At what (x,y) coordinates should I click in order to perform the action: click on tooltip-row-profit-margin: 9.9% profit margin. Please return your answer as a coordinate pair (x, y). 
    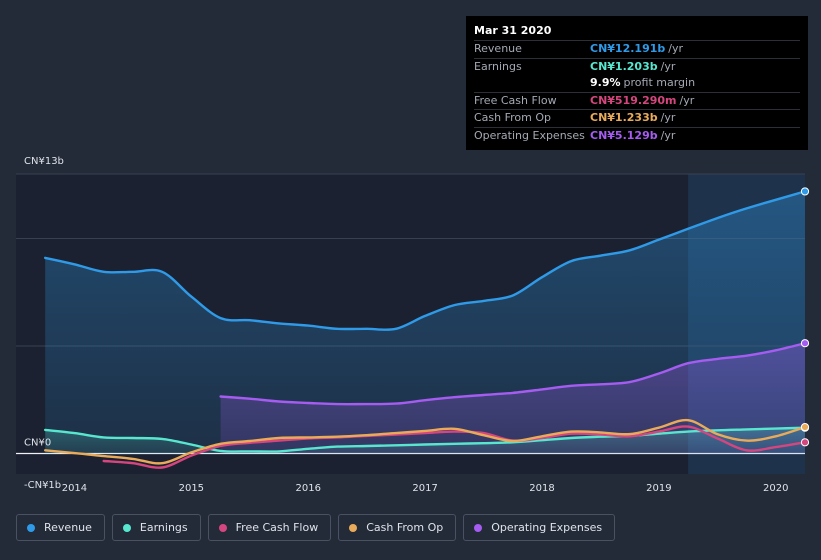
    Looking at the image, I should click on (637, 83).